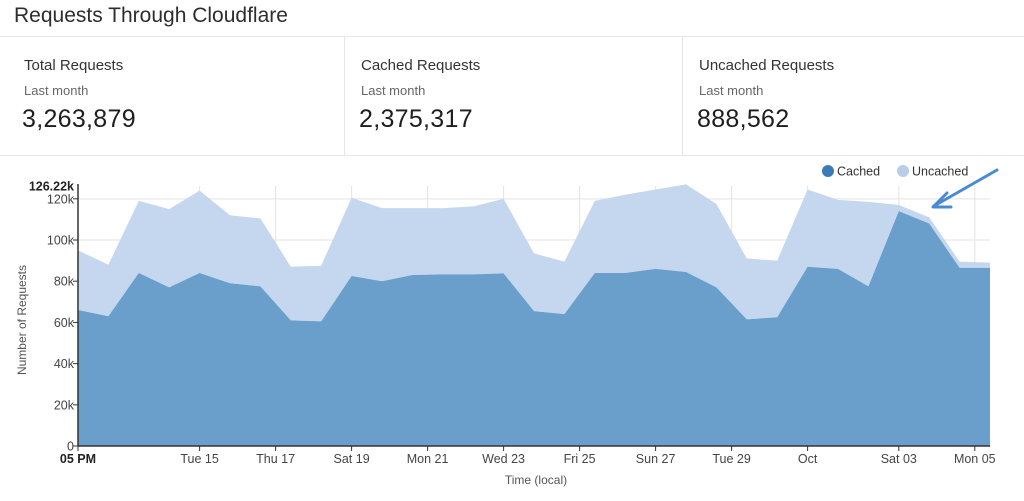 The height and width of the screenshot is (501, 1024). Describe the element at coordinates (22, 320) in the screenshot. I see `y-axis-title: Number of Requests` at that location.